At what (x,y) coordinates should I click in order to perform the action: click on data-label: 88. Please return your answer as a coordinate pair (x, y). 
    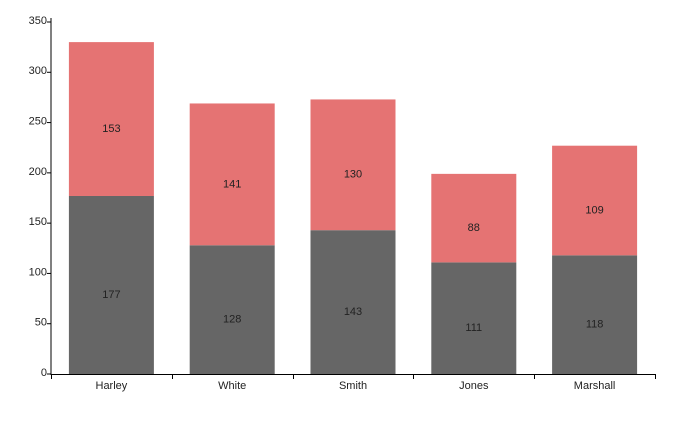
    Looking at the image, I should click on (474, 228).